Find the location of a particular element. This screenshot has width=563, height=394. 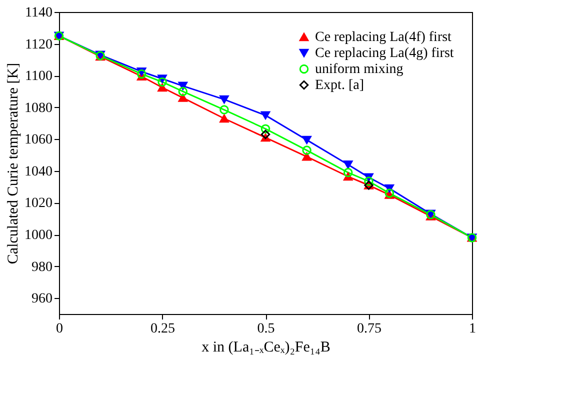

x-tick-label: 0.25 is located at coordinates (162, 329).